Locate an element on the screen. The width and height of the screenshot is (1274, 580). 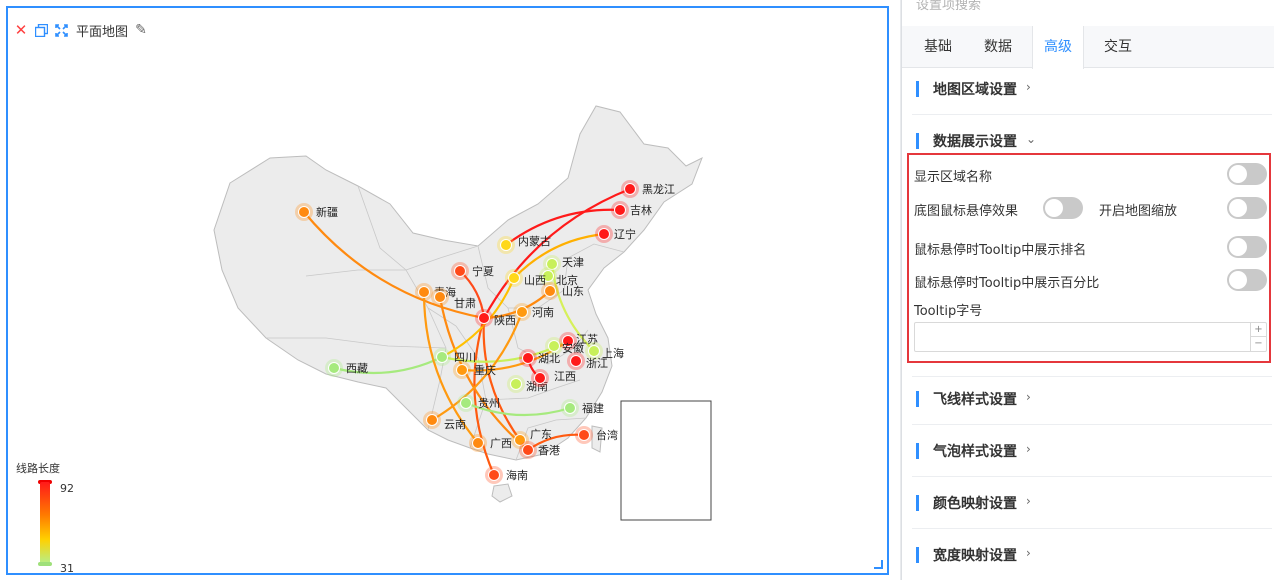
city-bubble: 四川 is located at coordinates (454, 357).